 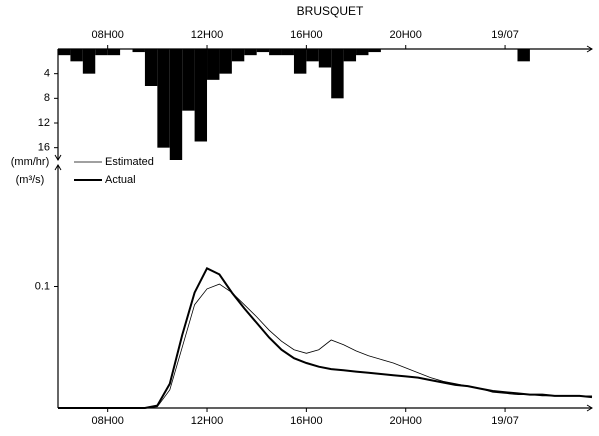 I want to click on legend-label: Estimated, so click(x=129, y=162).